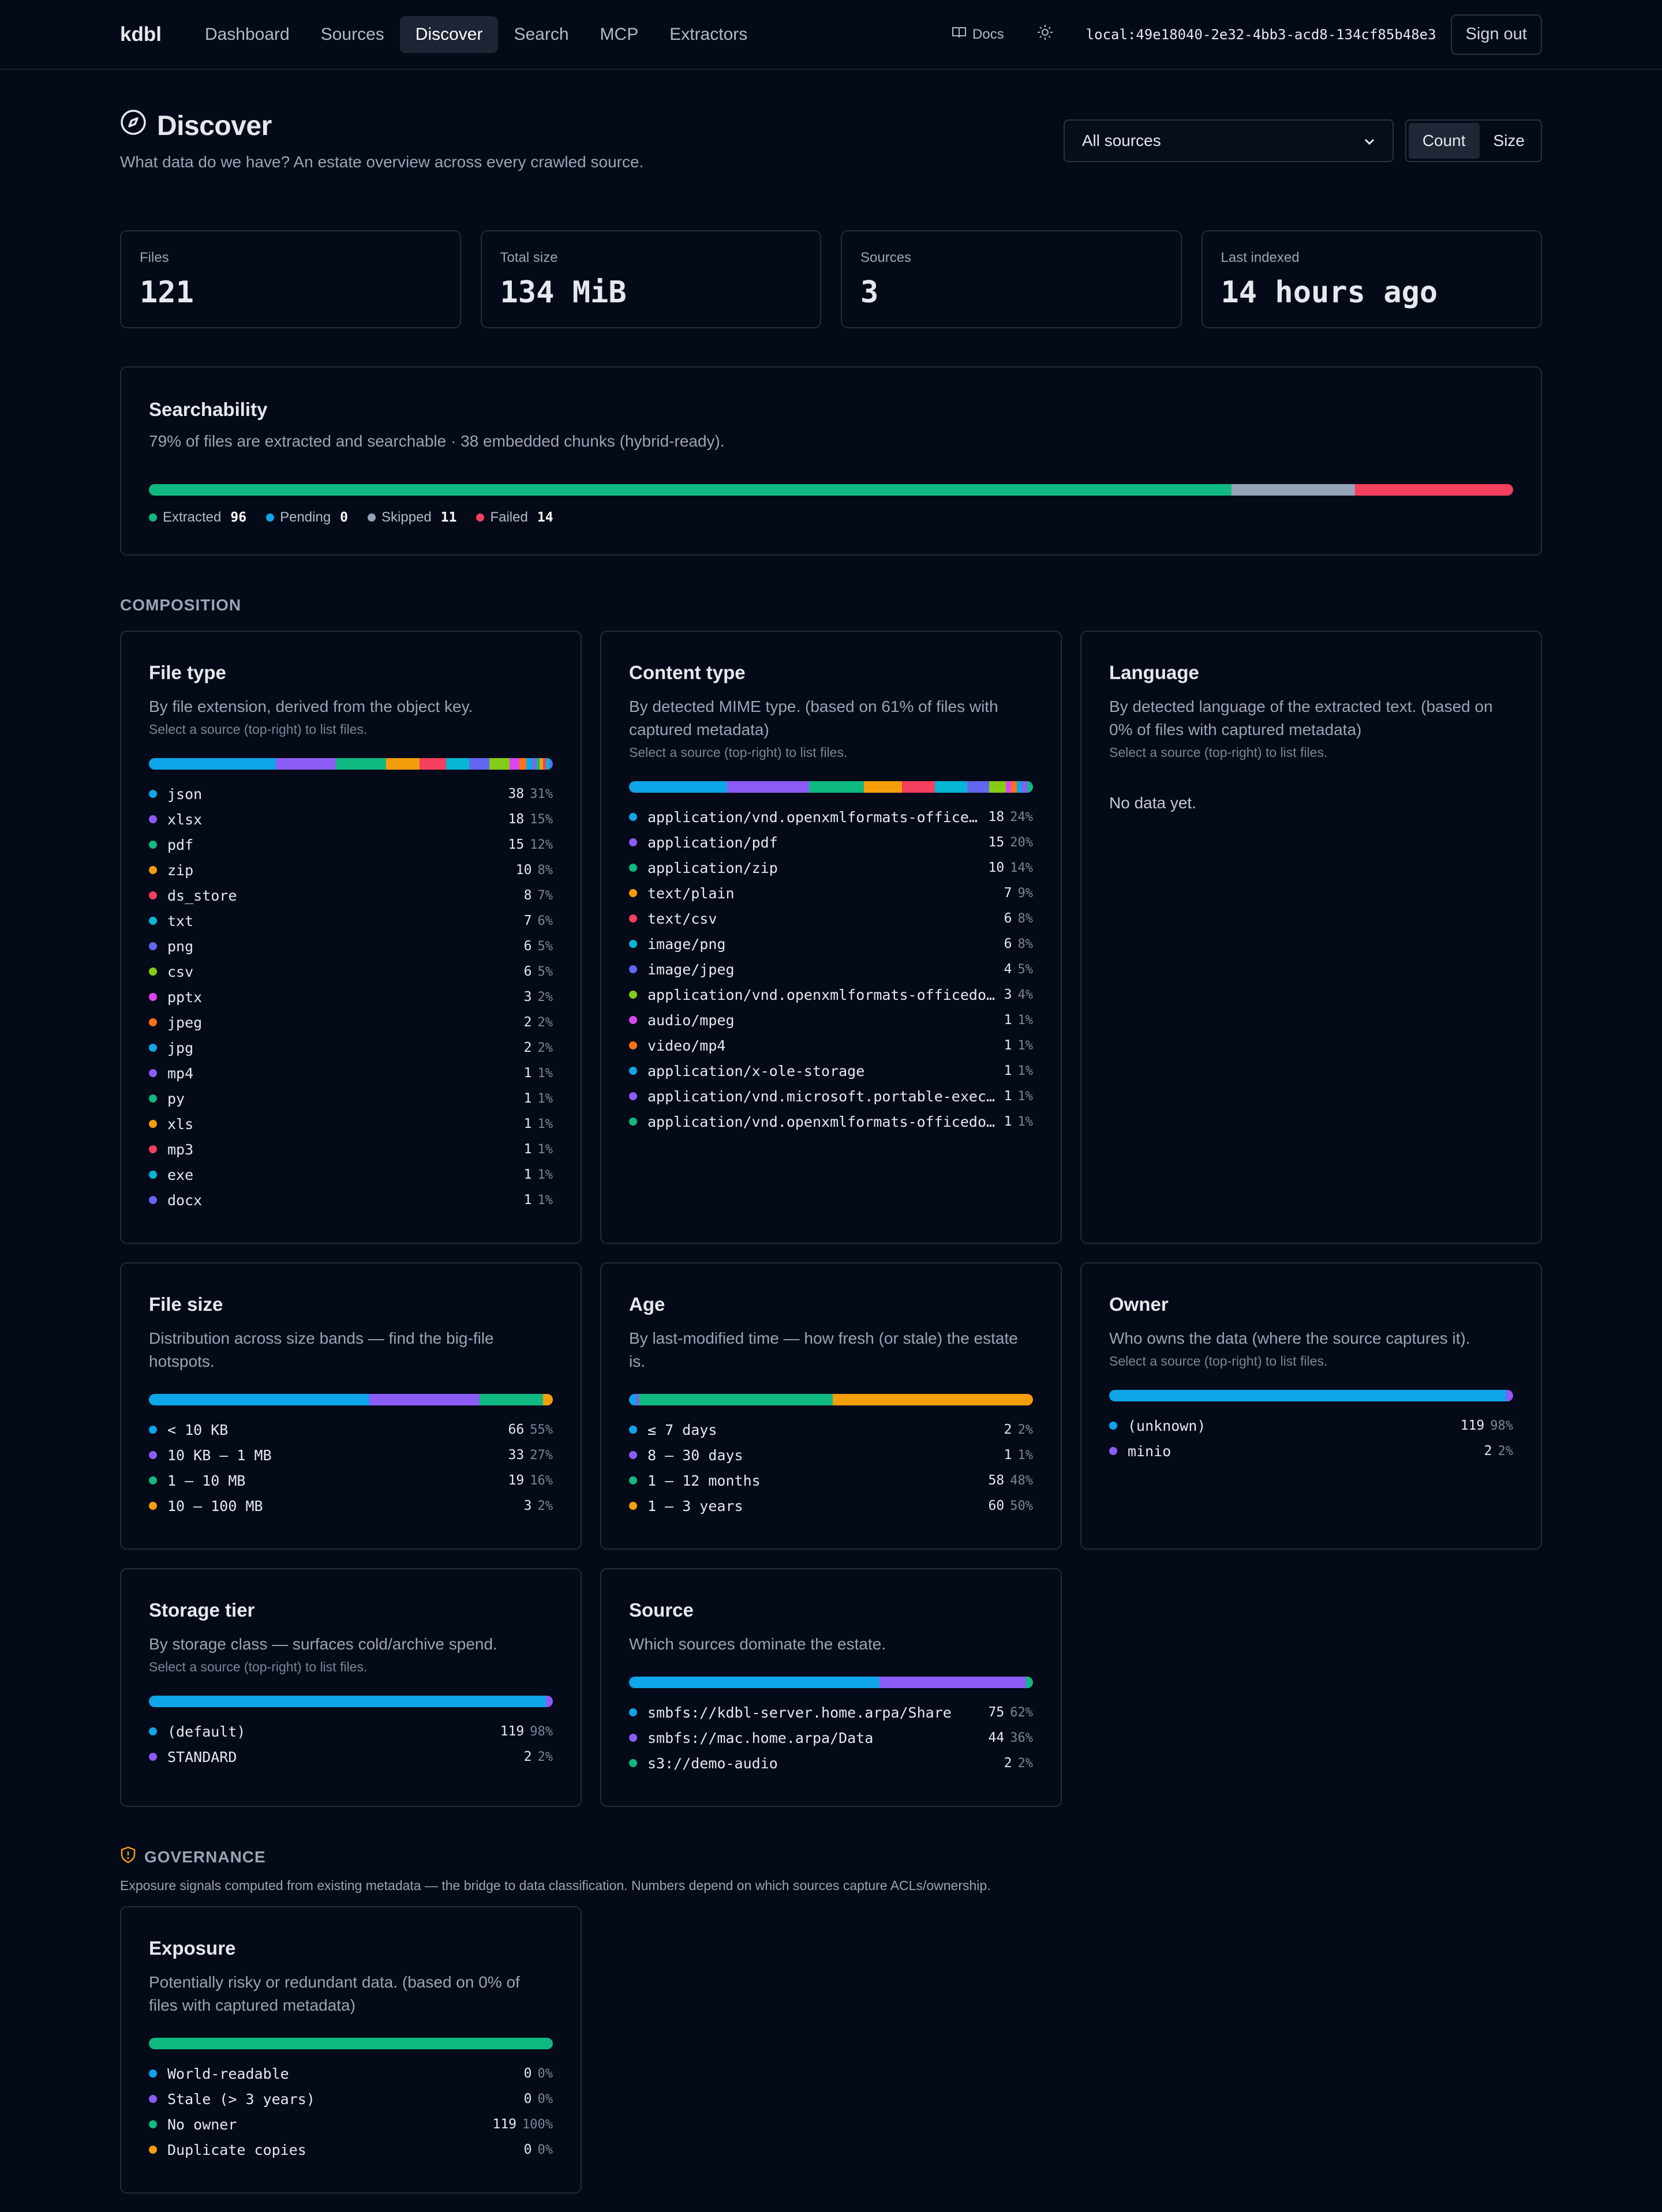 This screenshot has width=1662, height=2212. I want to click on sign-out-button: Sign out, so click(1496, 34).